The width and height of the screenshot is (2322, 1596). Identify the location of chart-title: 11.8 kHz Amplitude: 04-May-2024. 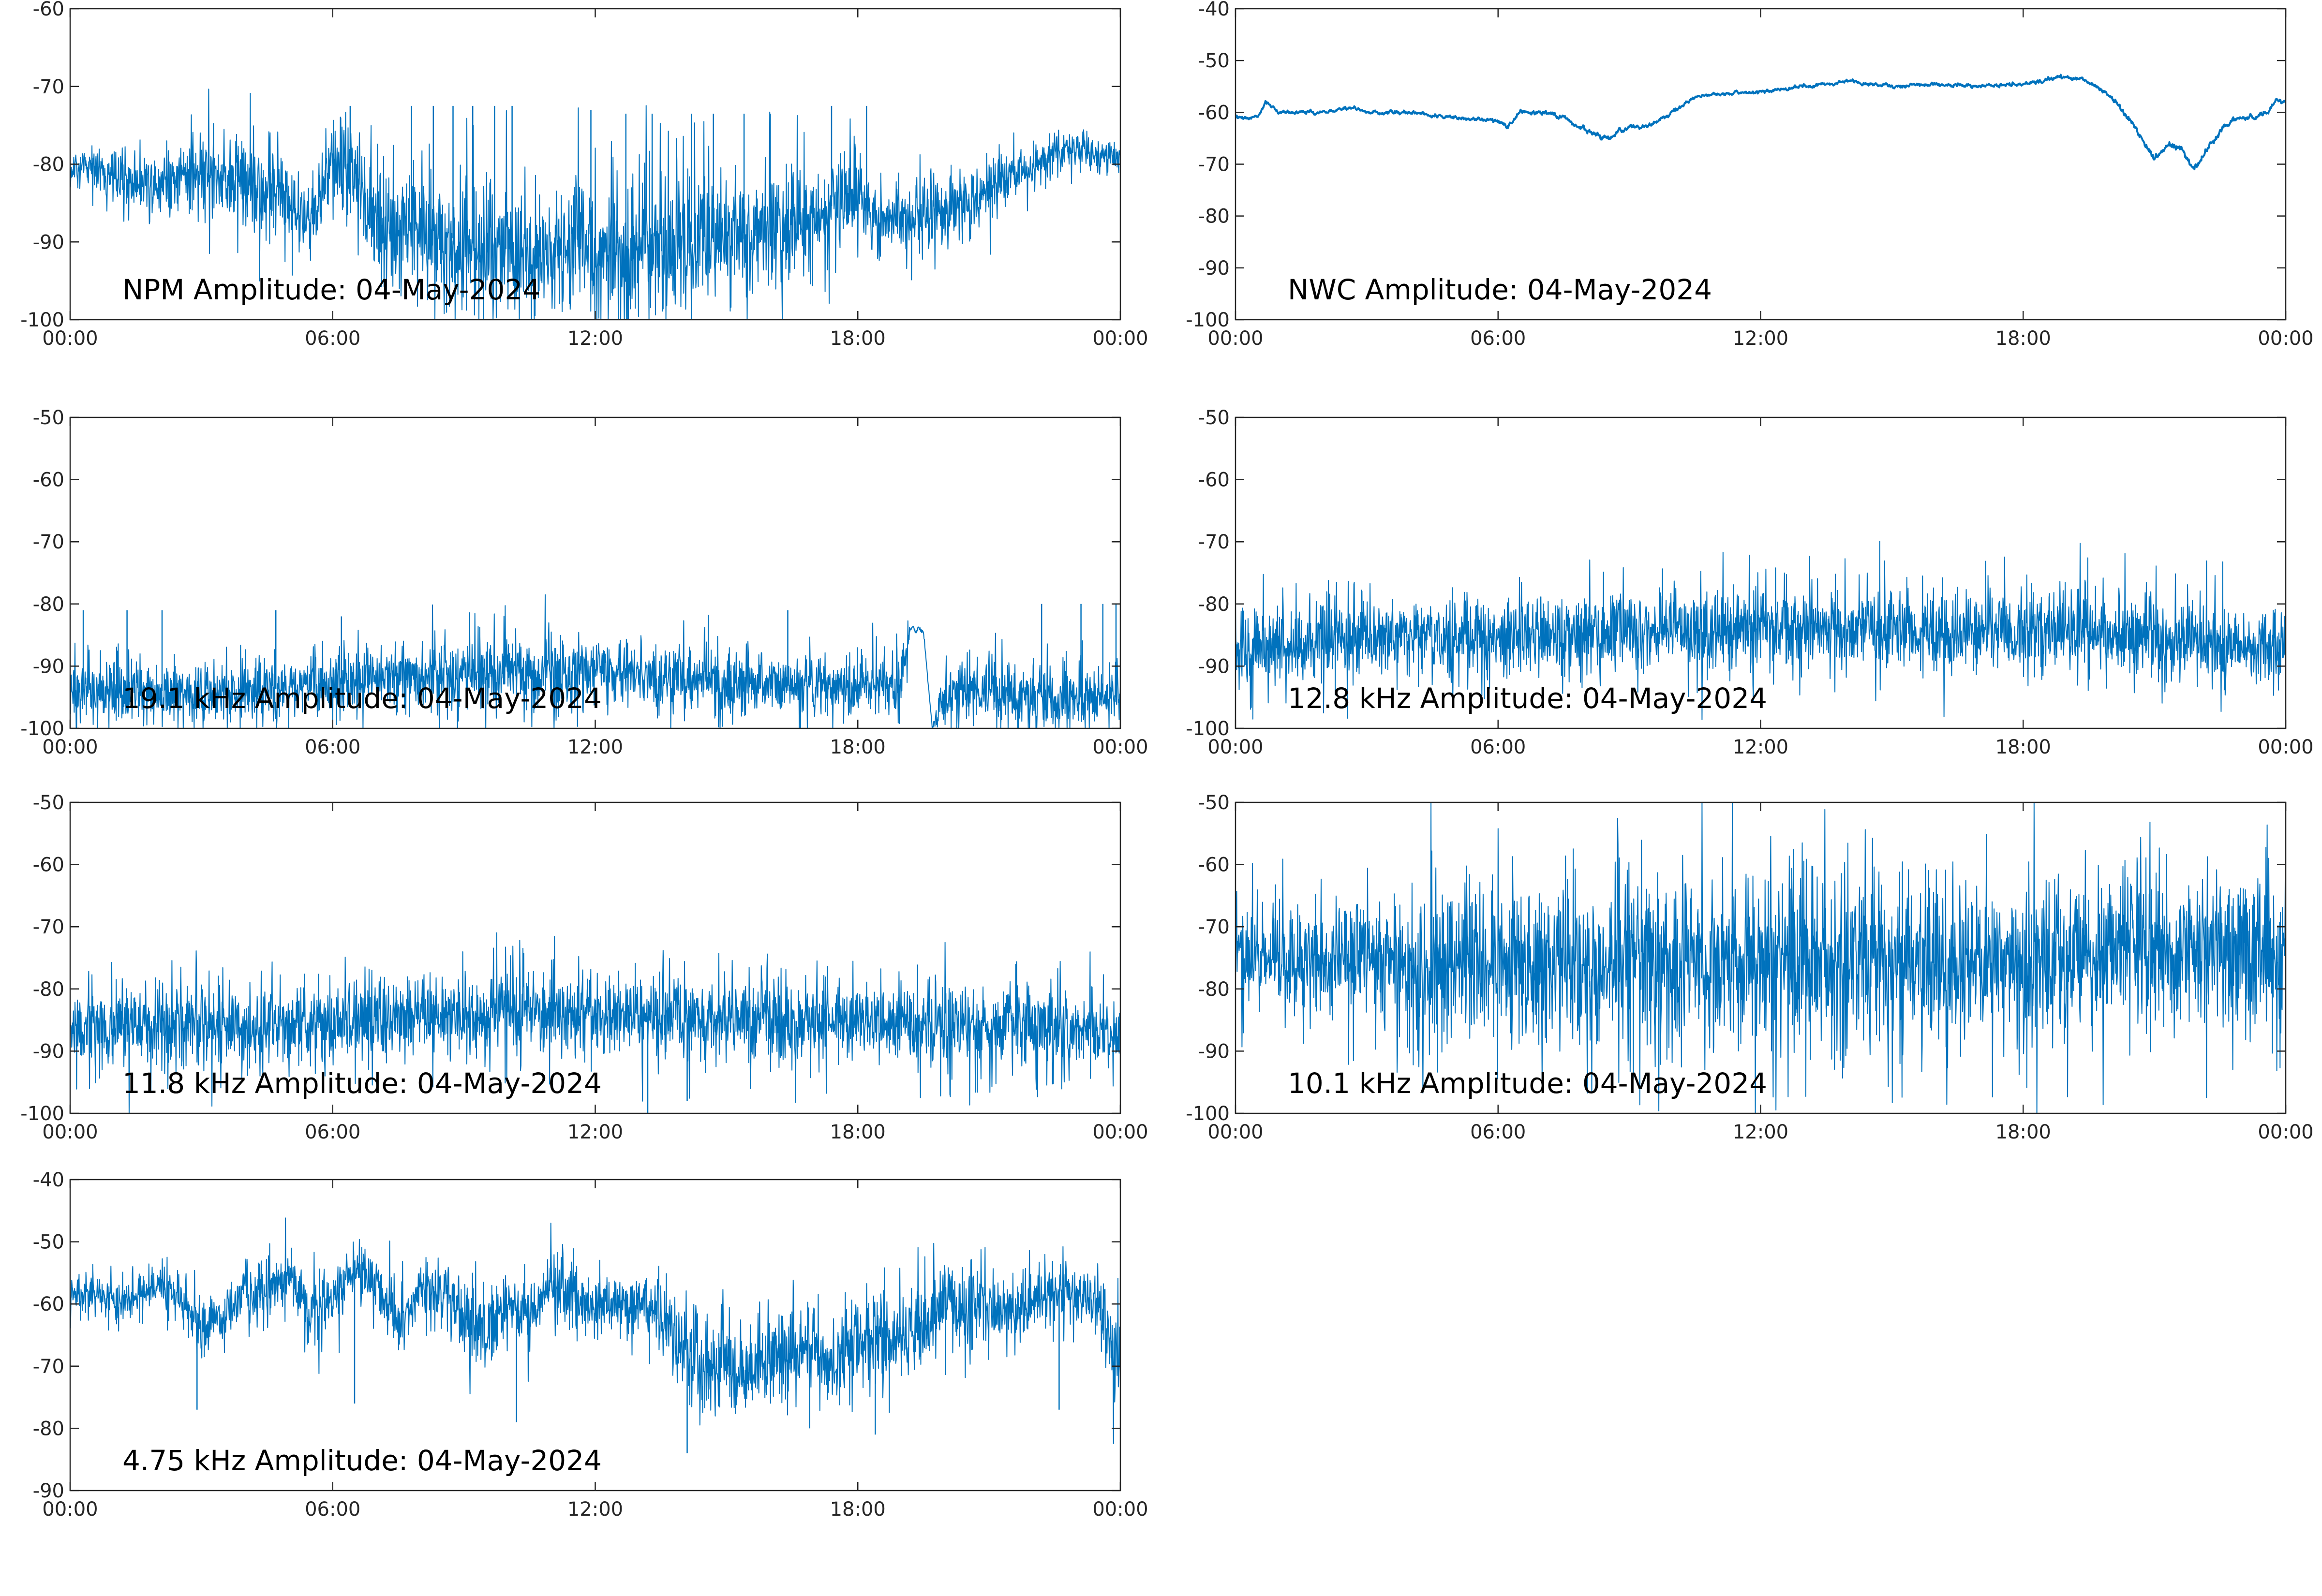
(362, 1083).